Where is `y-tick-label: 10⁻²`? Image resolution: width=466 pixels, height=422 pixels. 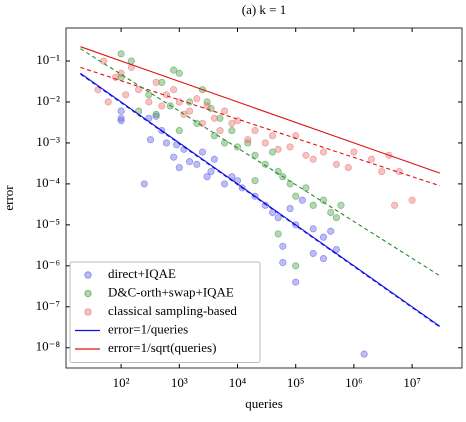
y-tick-label: 10⁻² is located at coordinates (48, 100).